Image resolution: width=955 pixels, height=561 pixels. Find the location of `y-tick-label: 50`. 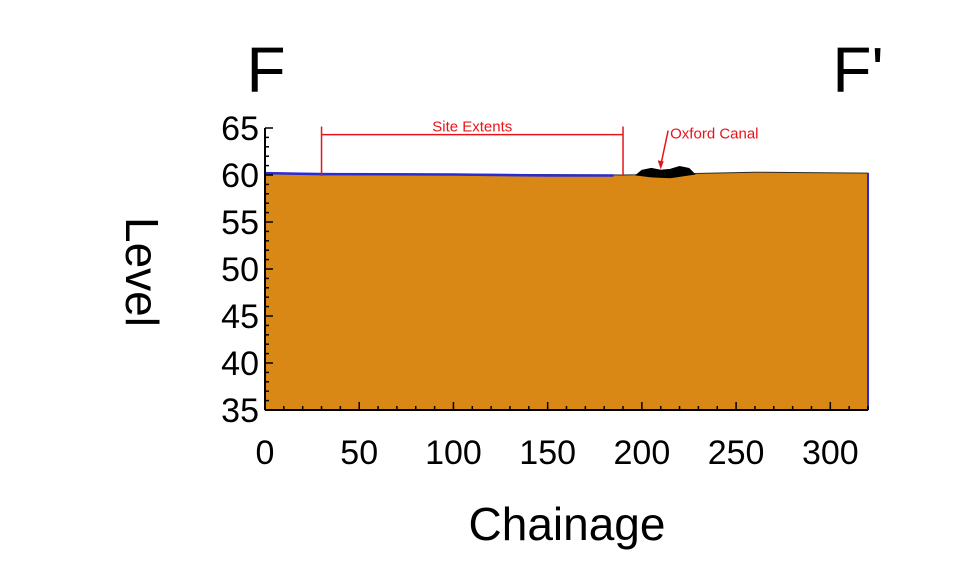

y-tick-label: 50 is located at coordinates (240, 270).